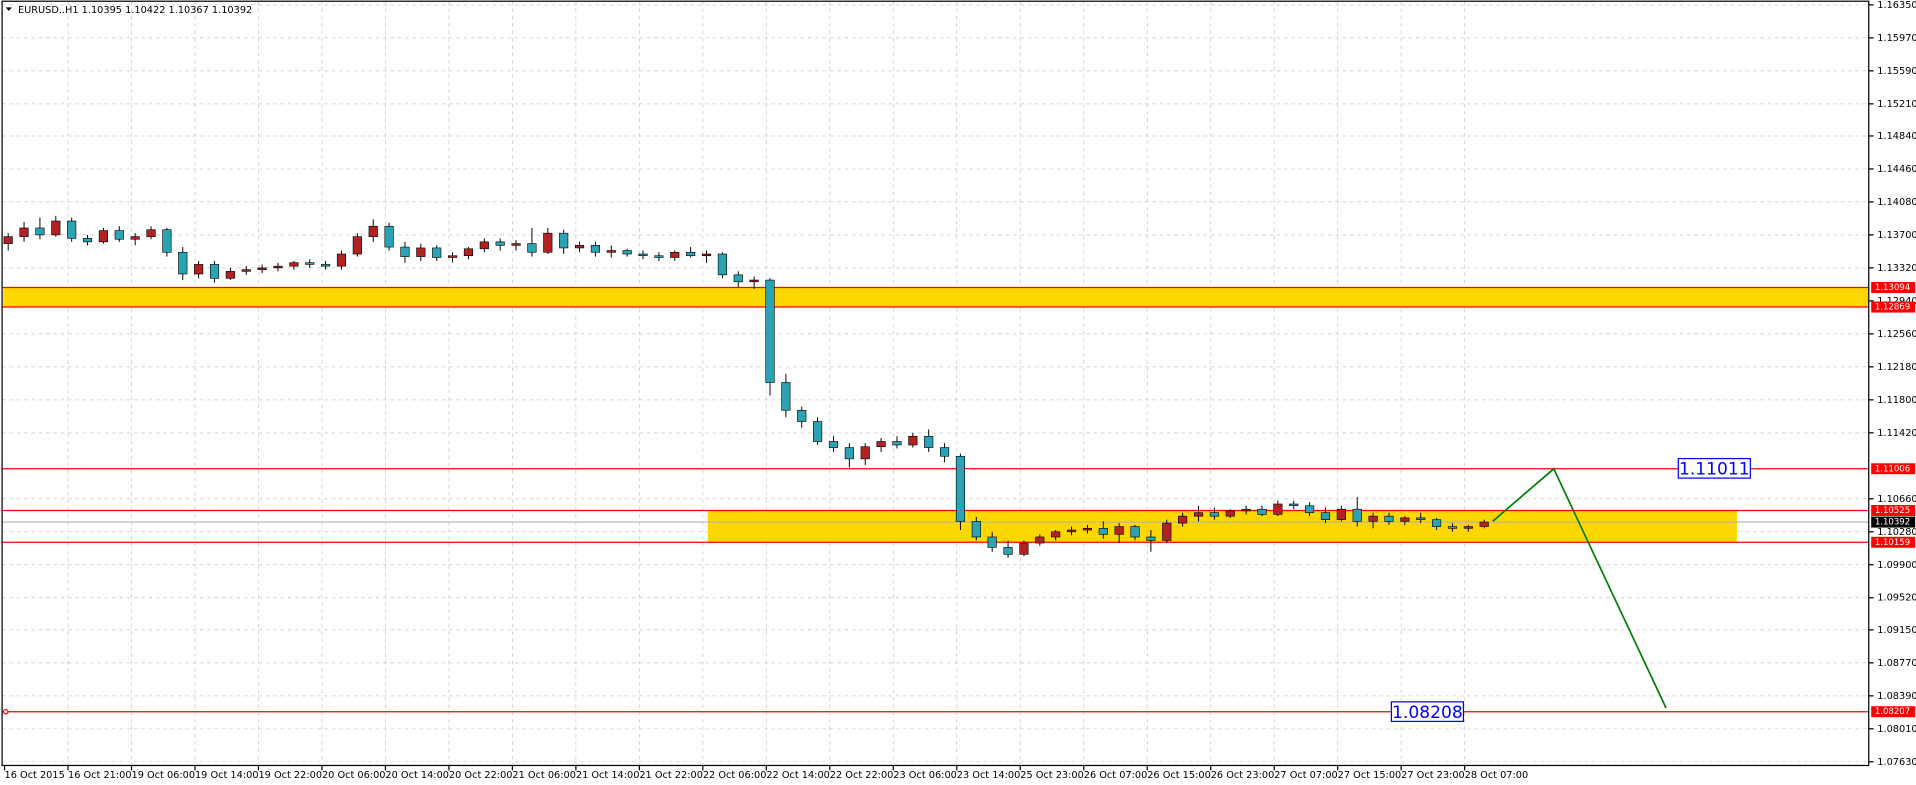 The height and width of the screenshot is (785, 1916). What do you see at coordinates (862, 775) in the screenshot?
I see `x-tick-label: 22 Oct 22:00` at bounding box center [862, 775].